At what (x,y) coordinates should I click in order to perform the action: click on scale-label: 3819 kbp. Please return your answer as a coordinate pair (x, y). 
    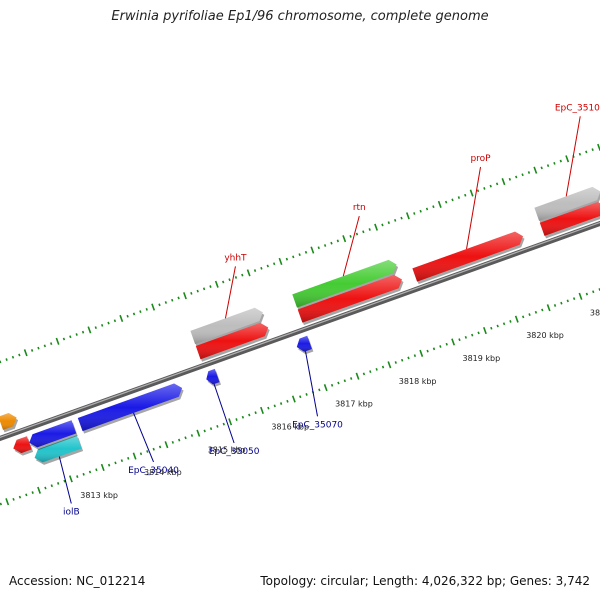
    Looking at the image, I should click on (482, 358).